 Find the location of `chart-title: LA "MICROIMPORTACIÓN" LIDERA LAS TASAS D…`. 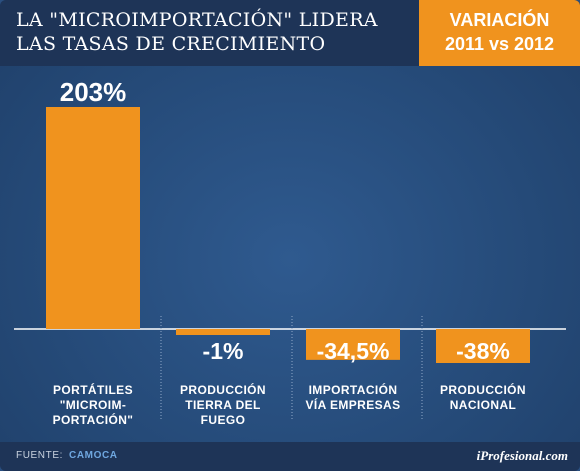

chart-title: LA "MICROIMPORTACIÓN" LIDERA LAS TASAS D… is located at coordinates (211, 32).